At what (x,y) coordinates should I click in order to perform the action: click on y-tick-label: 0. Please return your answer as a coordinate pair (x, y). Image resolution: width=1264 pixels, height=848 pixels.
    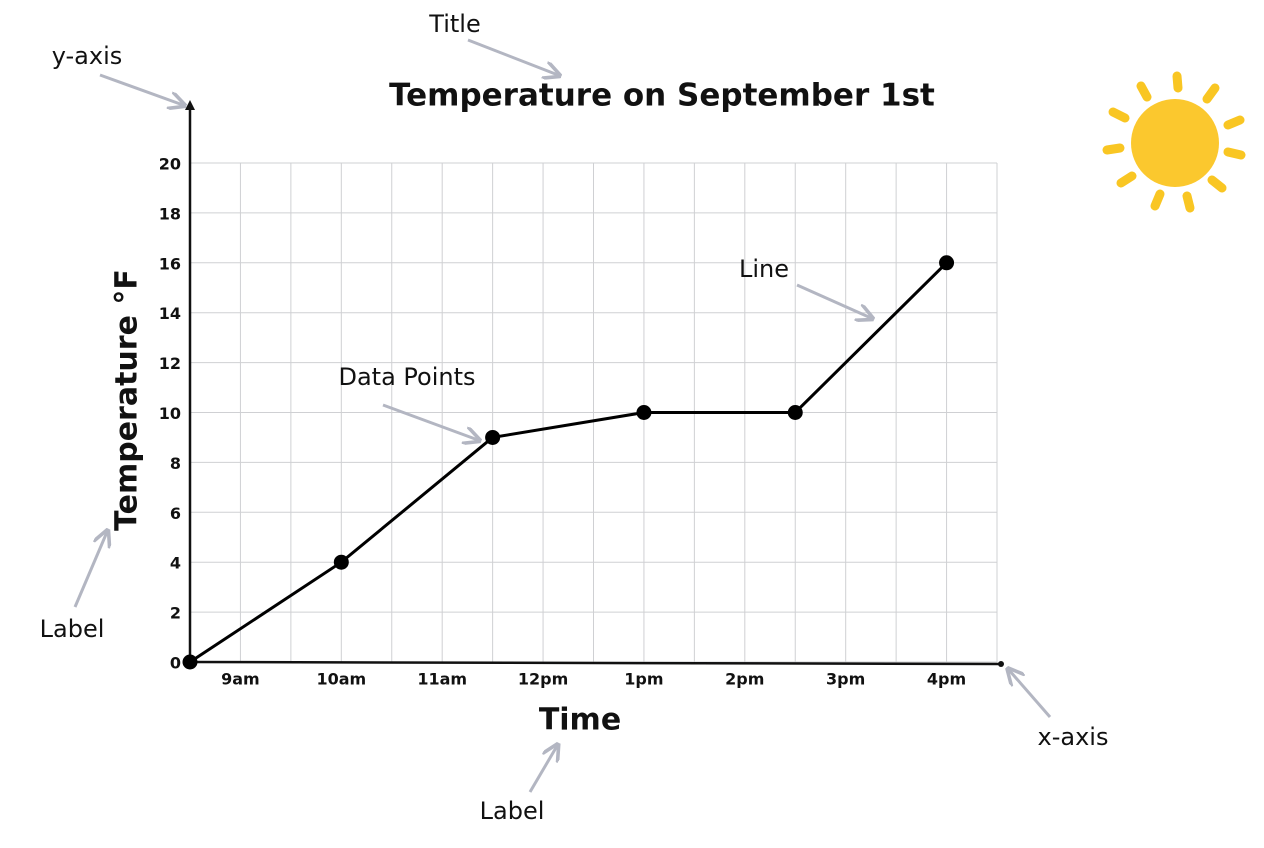
    Looking at the image, I should click on (175, 663).